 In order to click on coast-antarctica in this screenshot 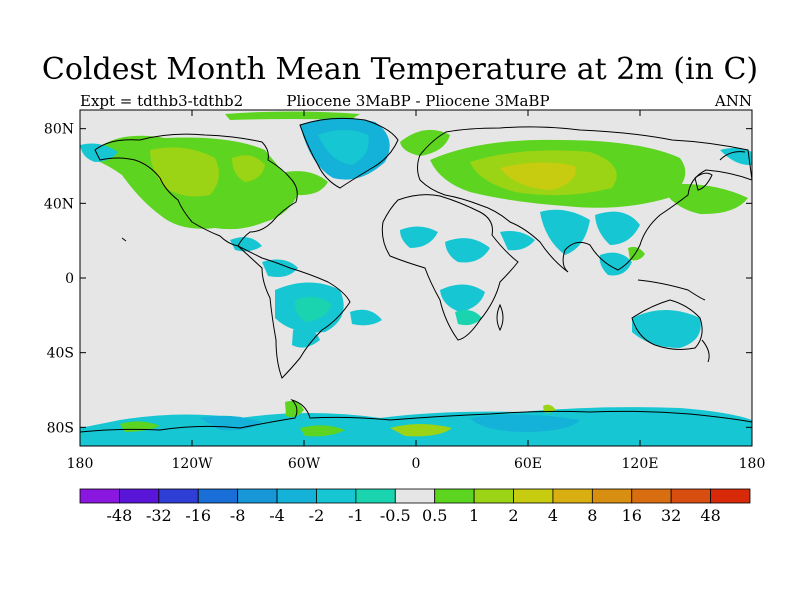, I will do `click(416, 415)`.